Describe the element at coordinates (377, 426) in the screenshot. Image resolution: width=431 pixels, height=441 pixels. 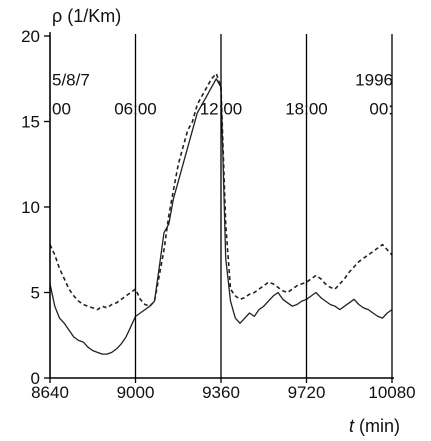
I see `x-axis-label-unit: (min)` at that location.